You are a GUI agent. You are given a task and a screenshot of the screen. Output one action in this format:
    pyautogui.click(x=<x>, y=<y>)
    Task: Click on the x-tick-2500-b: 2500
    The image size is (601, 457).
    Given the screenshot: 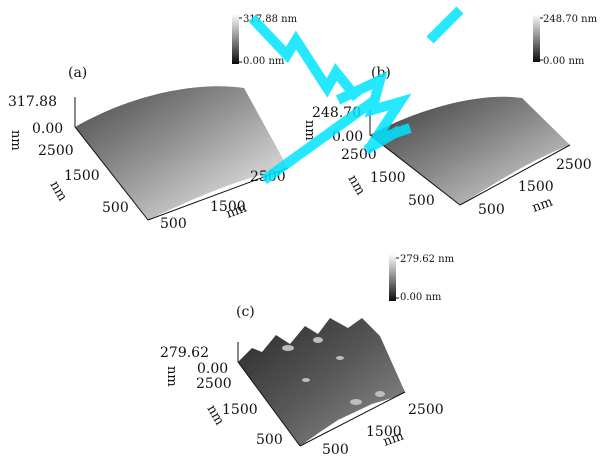 What is the action you would take?
    pyautogui.click(x=574, y=165)
    